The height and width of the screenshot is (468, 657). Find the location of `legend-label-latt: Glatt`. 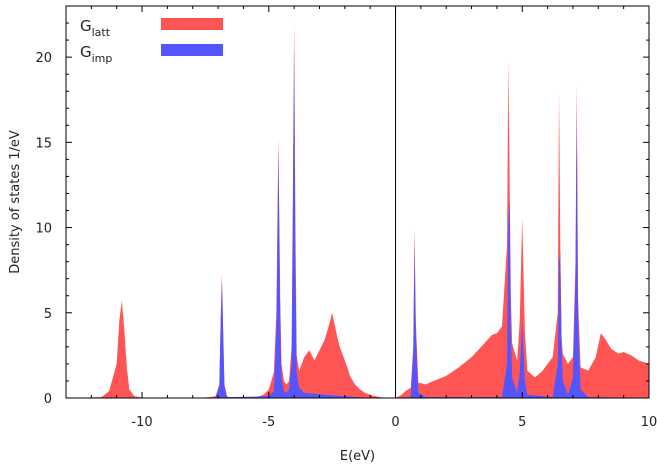

legend-label-latt: Glatt is located at coordinates (95, 28).